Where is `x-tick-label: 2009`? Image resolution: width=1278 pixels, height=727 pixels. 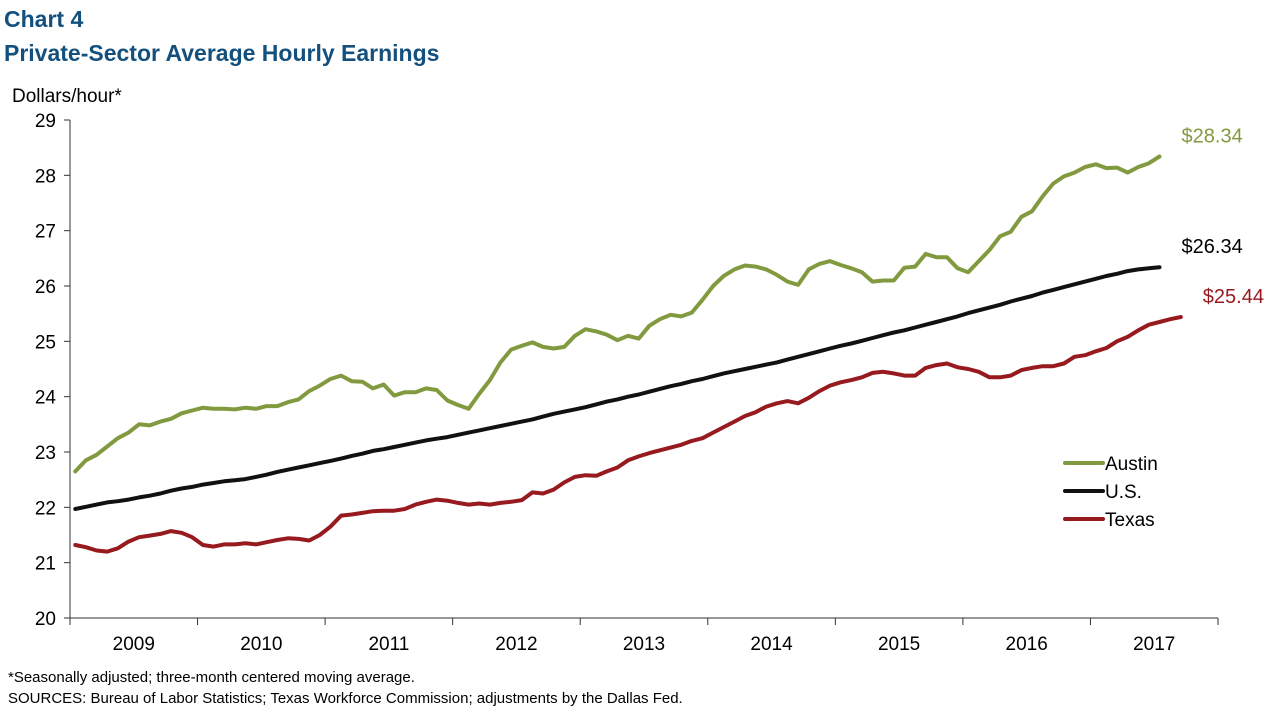 x-tick-label: 2009 is located at coordinates (134, 644).